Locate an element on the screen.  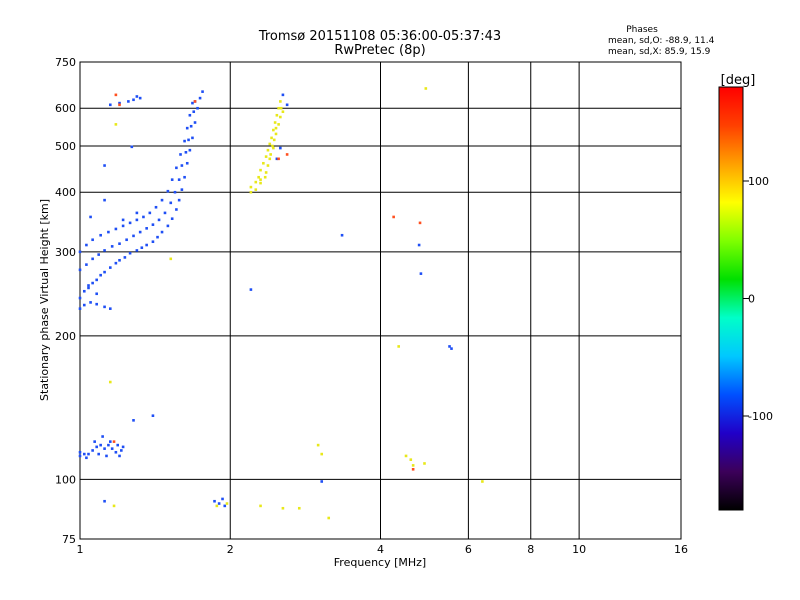
y-tick-label: 75 is located at coordinates (69, 539).